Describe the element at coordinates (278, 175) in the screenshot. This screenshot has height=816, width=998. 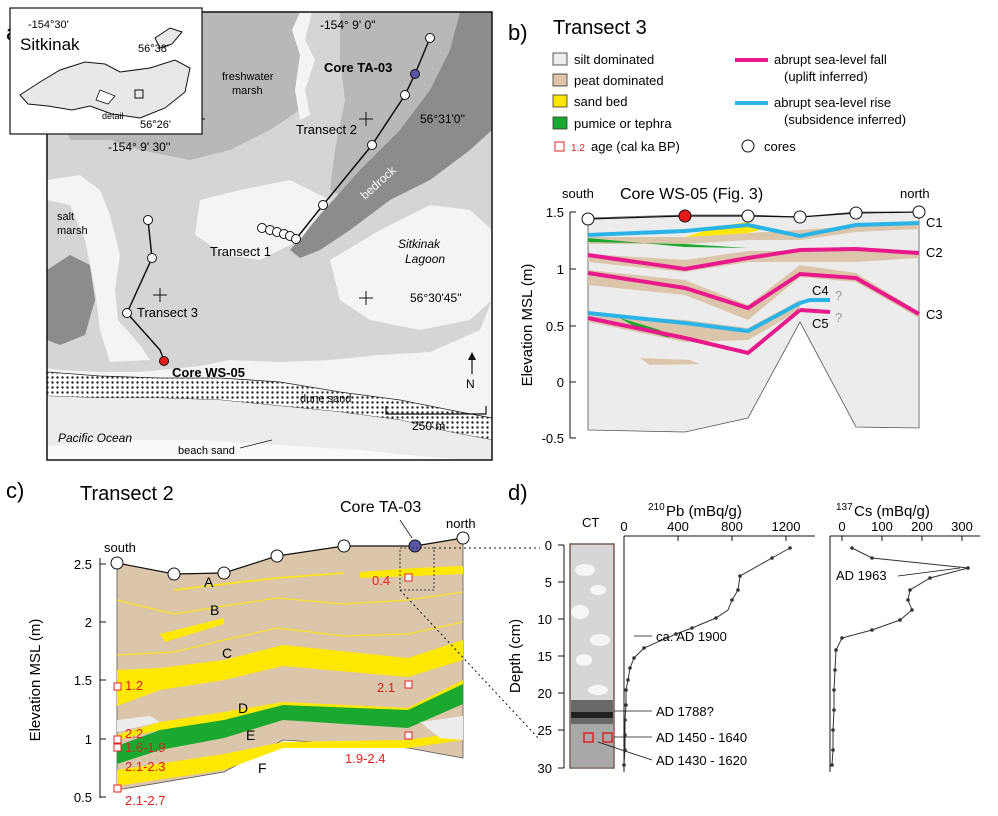
I see `map-core-markers` at that location.